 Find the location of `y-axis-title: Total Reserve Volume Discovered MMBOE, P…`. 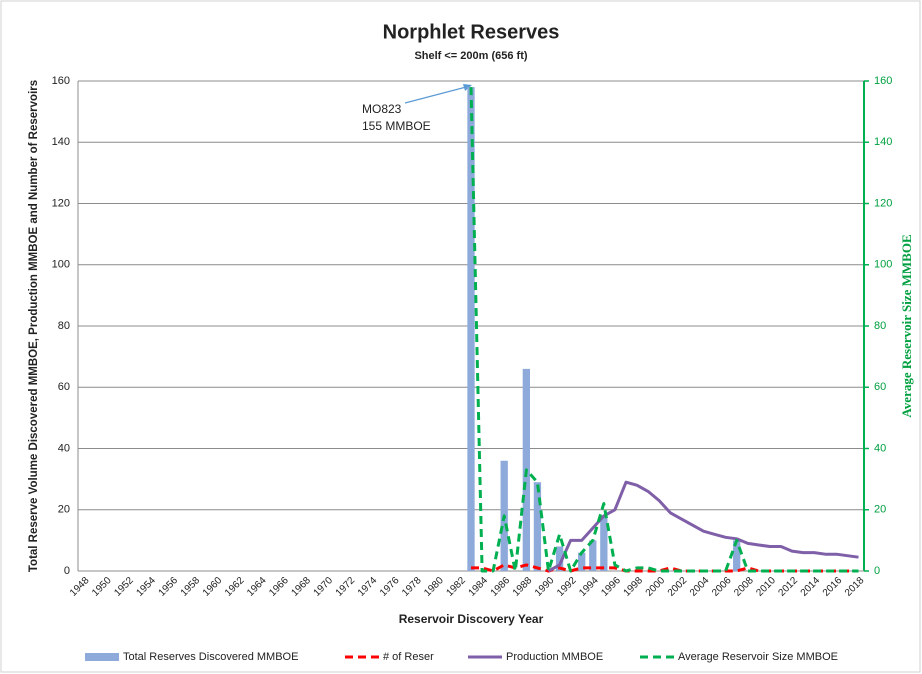

y-axis-title: Total Reserve Volume Discovered MMBOE, P… is located at coordinates (34, 326).